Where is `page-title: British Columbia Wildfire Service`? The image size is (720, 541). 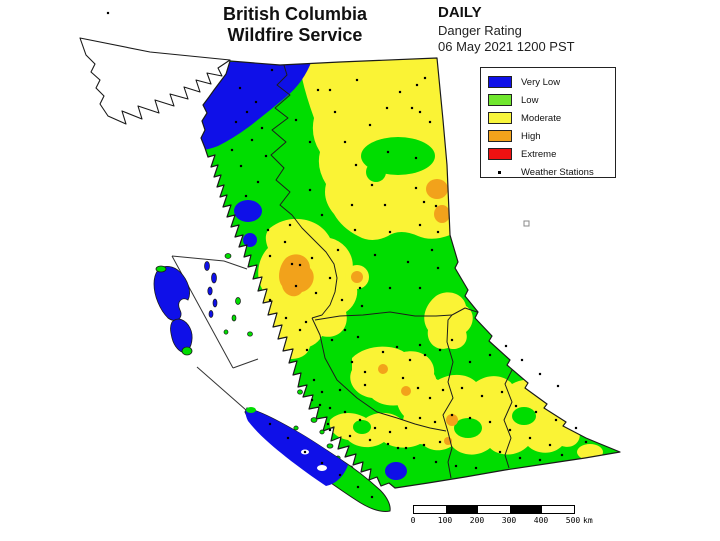 page-title: British Columbia Wildfire Service is located at coordinates (295, 24).